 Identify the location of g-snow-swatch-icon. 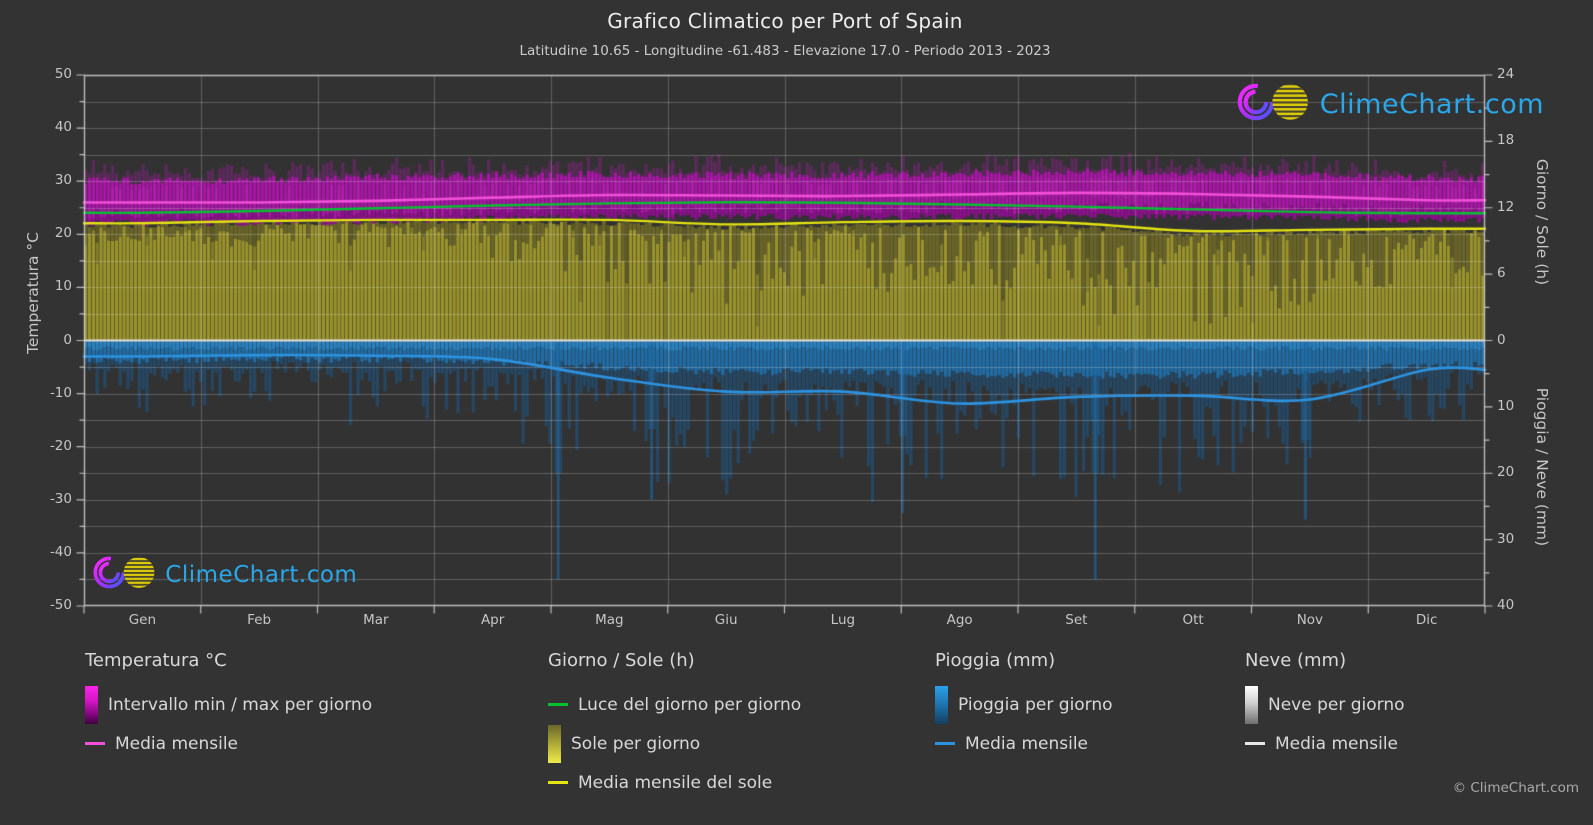
(1251, 704).